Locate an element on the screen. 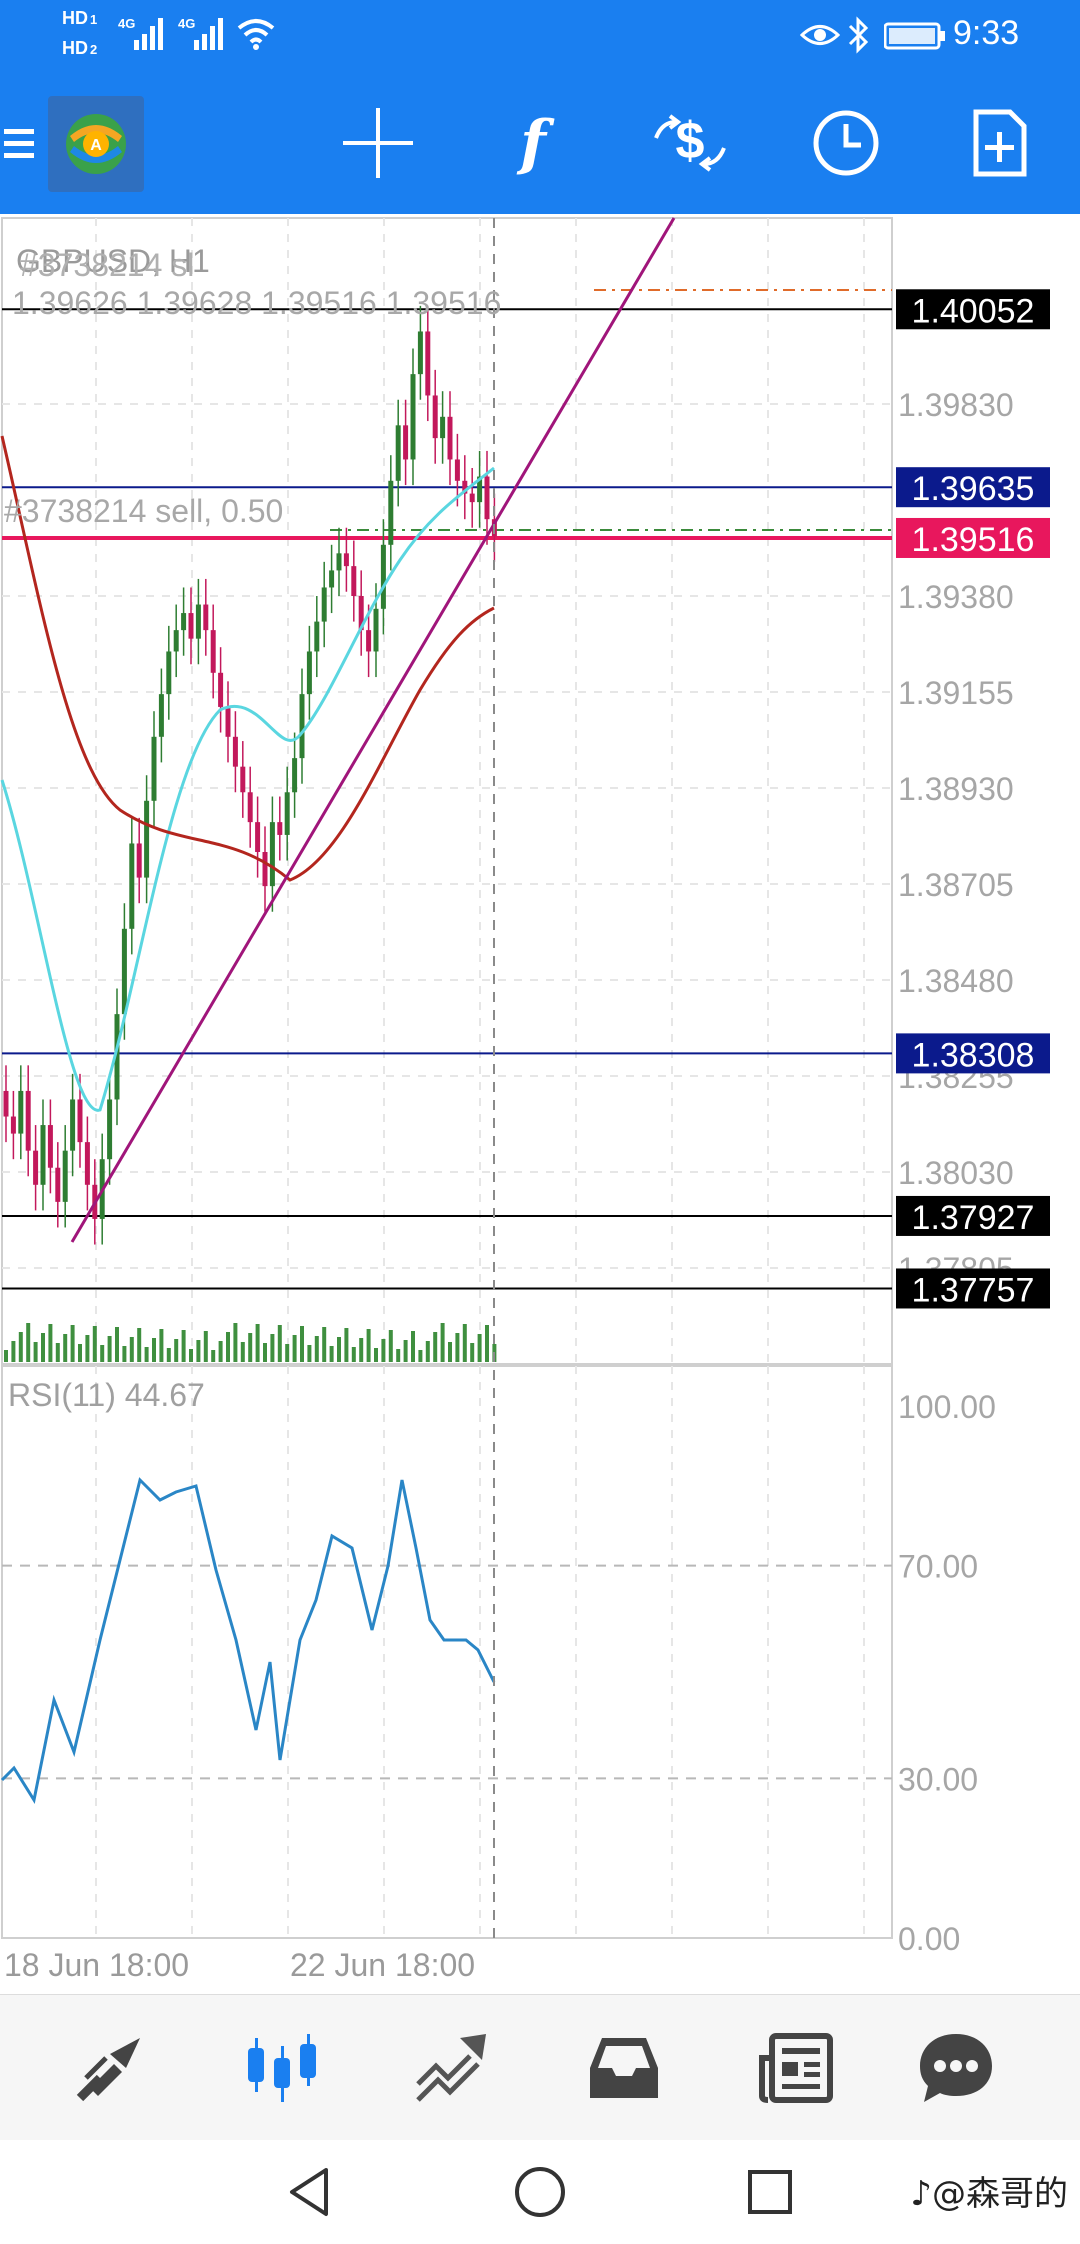 The image size is (1080, 2244). back-button is located at coordinates (310, 2192).